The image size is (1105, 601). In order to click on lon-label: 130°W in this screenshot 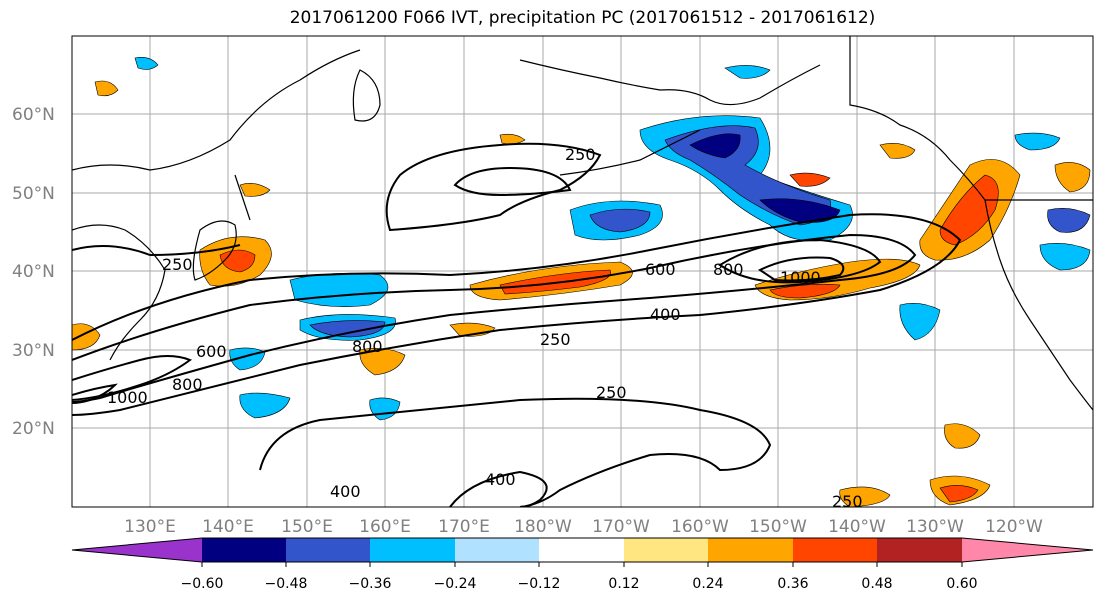, I will do `click(935, 527)`.